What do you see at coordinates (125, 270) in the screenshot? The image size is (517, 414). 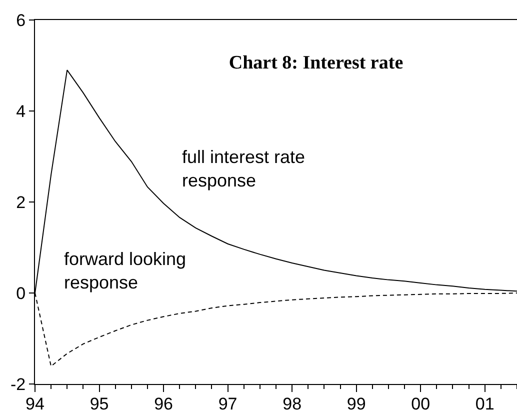 I see `annotation: forward looking response` at bounding box center [125, 270].